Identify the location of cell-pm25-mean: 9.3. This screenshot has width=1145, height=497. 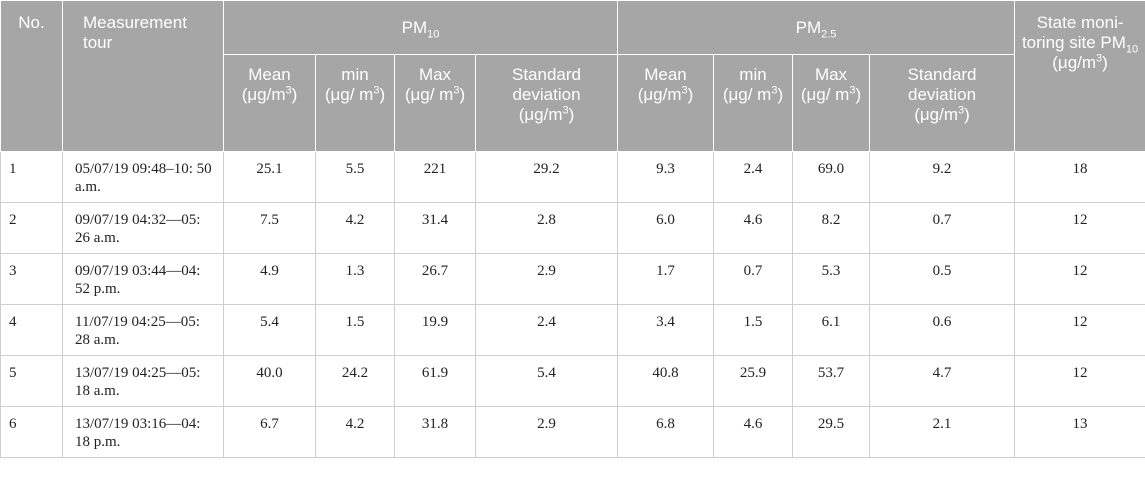
(665, 177).